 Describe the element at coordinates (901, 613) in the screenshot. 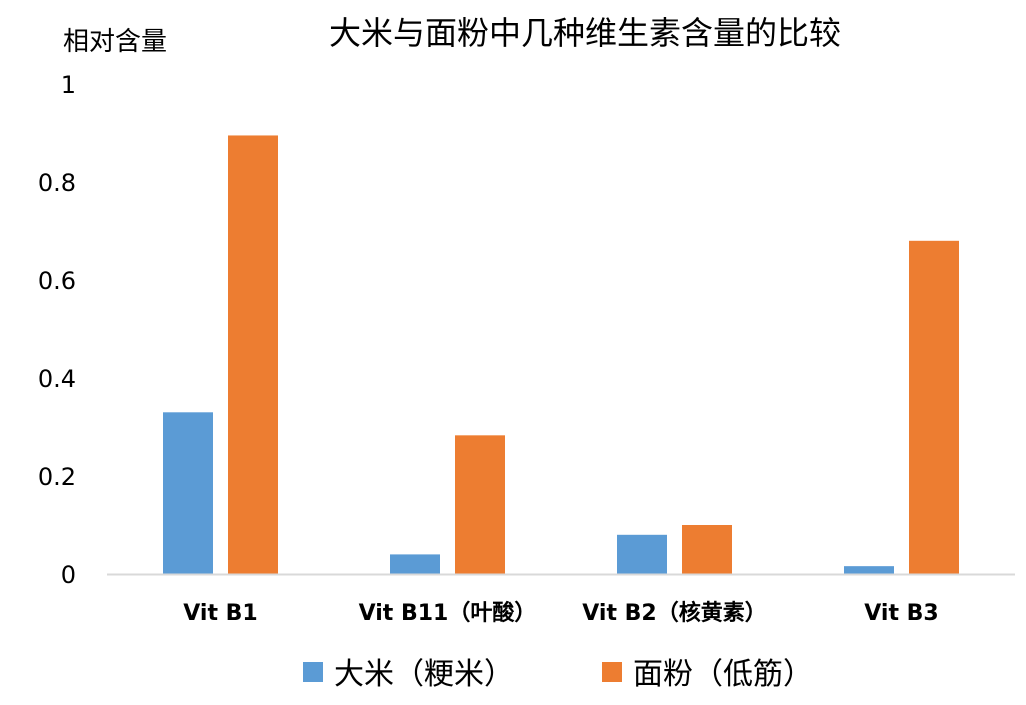

I see `x-tick-label: Vit B3` at that location.